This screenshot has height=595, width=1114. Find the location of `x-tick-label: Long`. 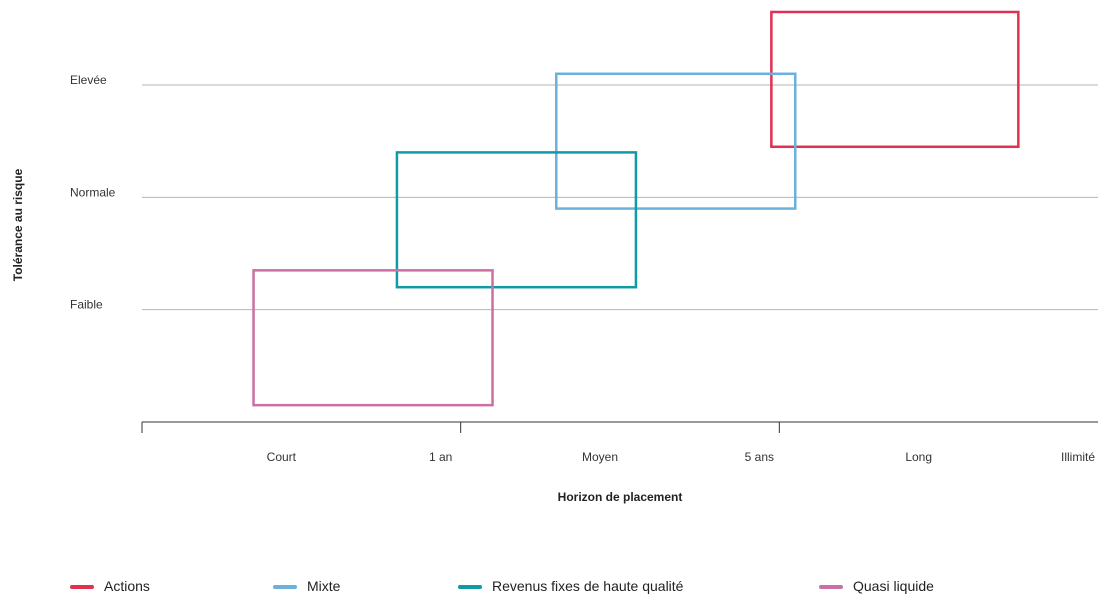

x-tick-label: Long is located at coordinates (918, 457).